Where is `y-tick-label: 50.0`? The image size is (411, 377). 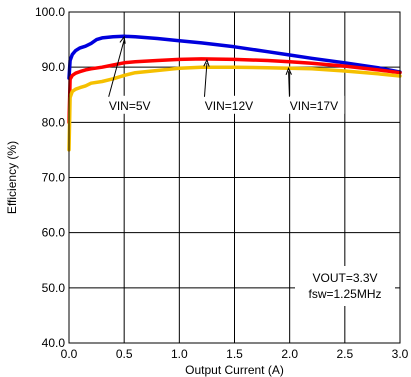 y-tick-label: 50.0 is located at coordinates (54, 288).